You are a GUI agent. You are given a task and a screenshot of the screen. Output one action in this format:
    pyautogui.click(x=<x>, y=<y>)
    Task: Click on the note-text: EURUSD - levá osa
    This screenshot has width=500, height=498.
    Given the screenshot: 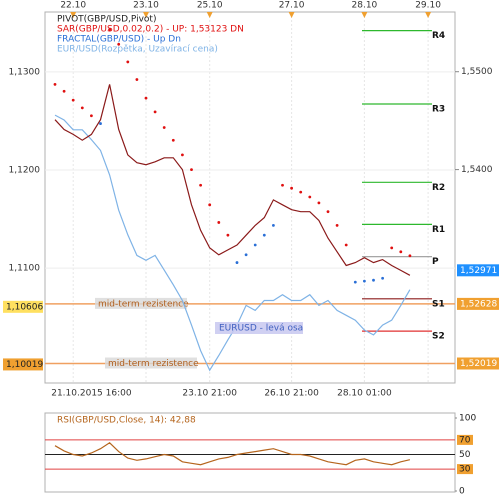 What is the action you would take?
    pyautogui.click(x=261, y=329)
    